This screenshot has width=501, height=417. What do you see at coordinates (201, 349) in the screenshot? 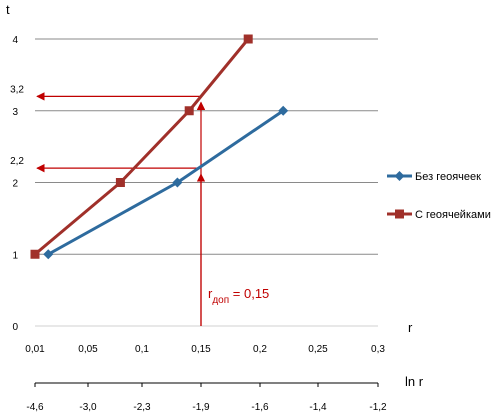
I see `x-tick-label: 0,15` at bounding box center [201, 349].